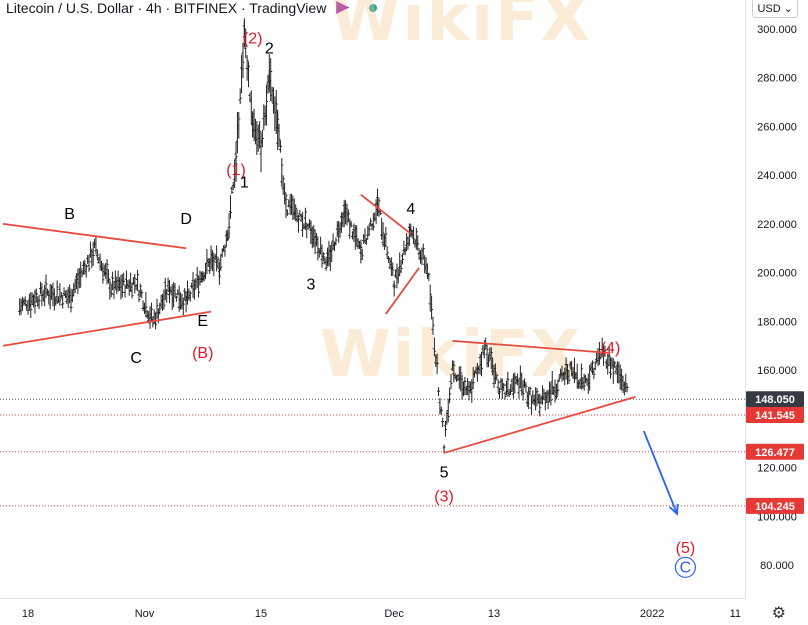  Describe the element at coordinates (261, 614) in the screenshot. I see `x-tick-label: 15` at that location.